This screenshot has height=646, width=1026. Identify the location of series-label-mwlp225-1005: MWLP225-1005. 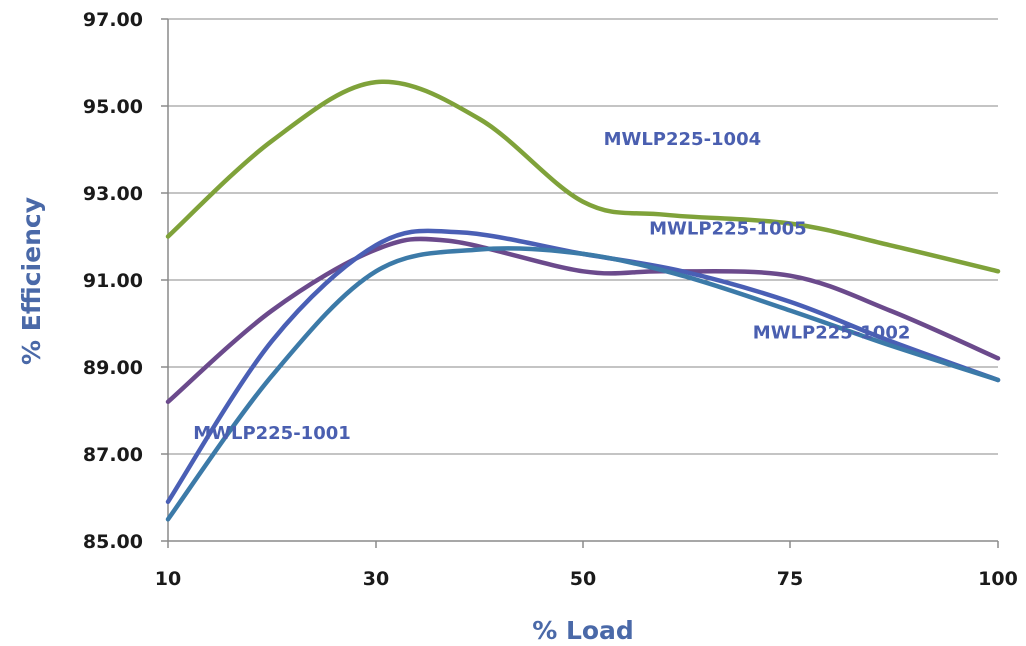
(728, 228).